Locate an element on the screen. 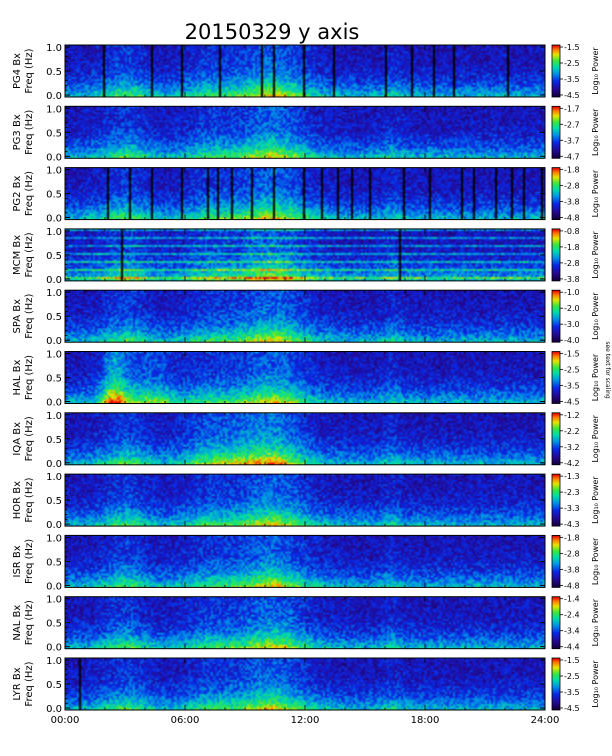 The image size is (612, 756). colorbar-lyr: -1.5 -2.5 -3.5 -4.5 Log₁₀ Power is located at coordinates (575, 684).